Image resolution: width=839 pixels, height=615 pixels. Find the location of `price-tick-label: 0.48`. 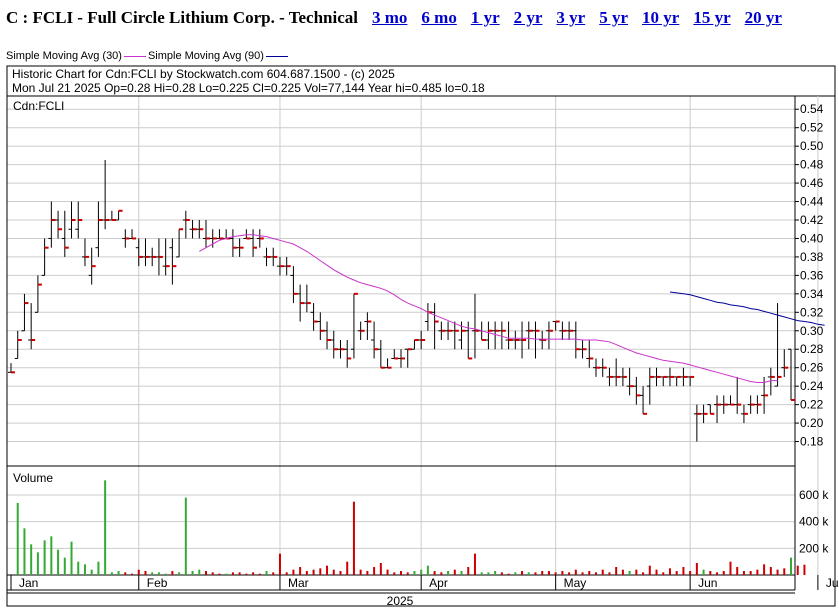

price-tick-label: 0.48 is located at coordinates (812, 165).